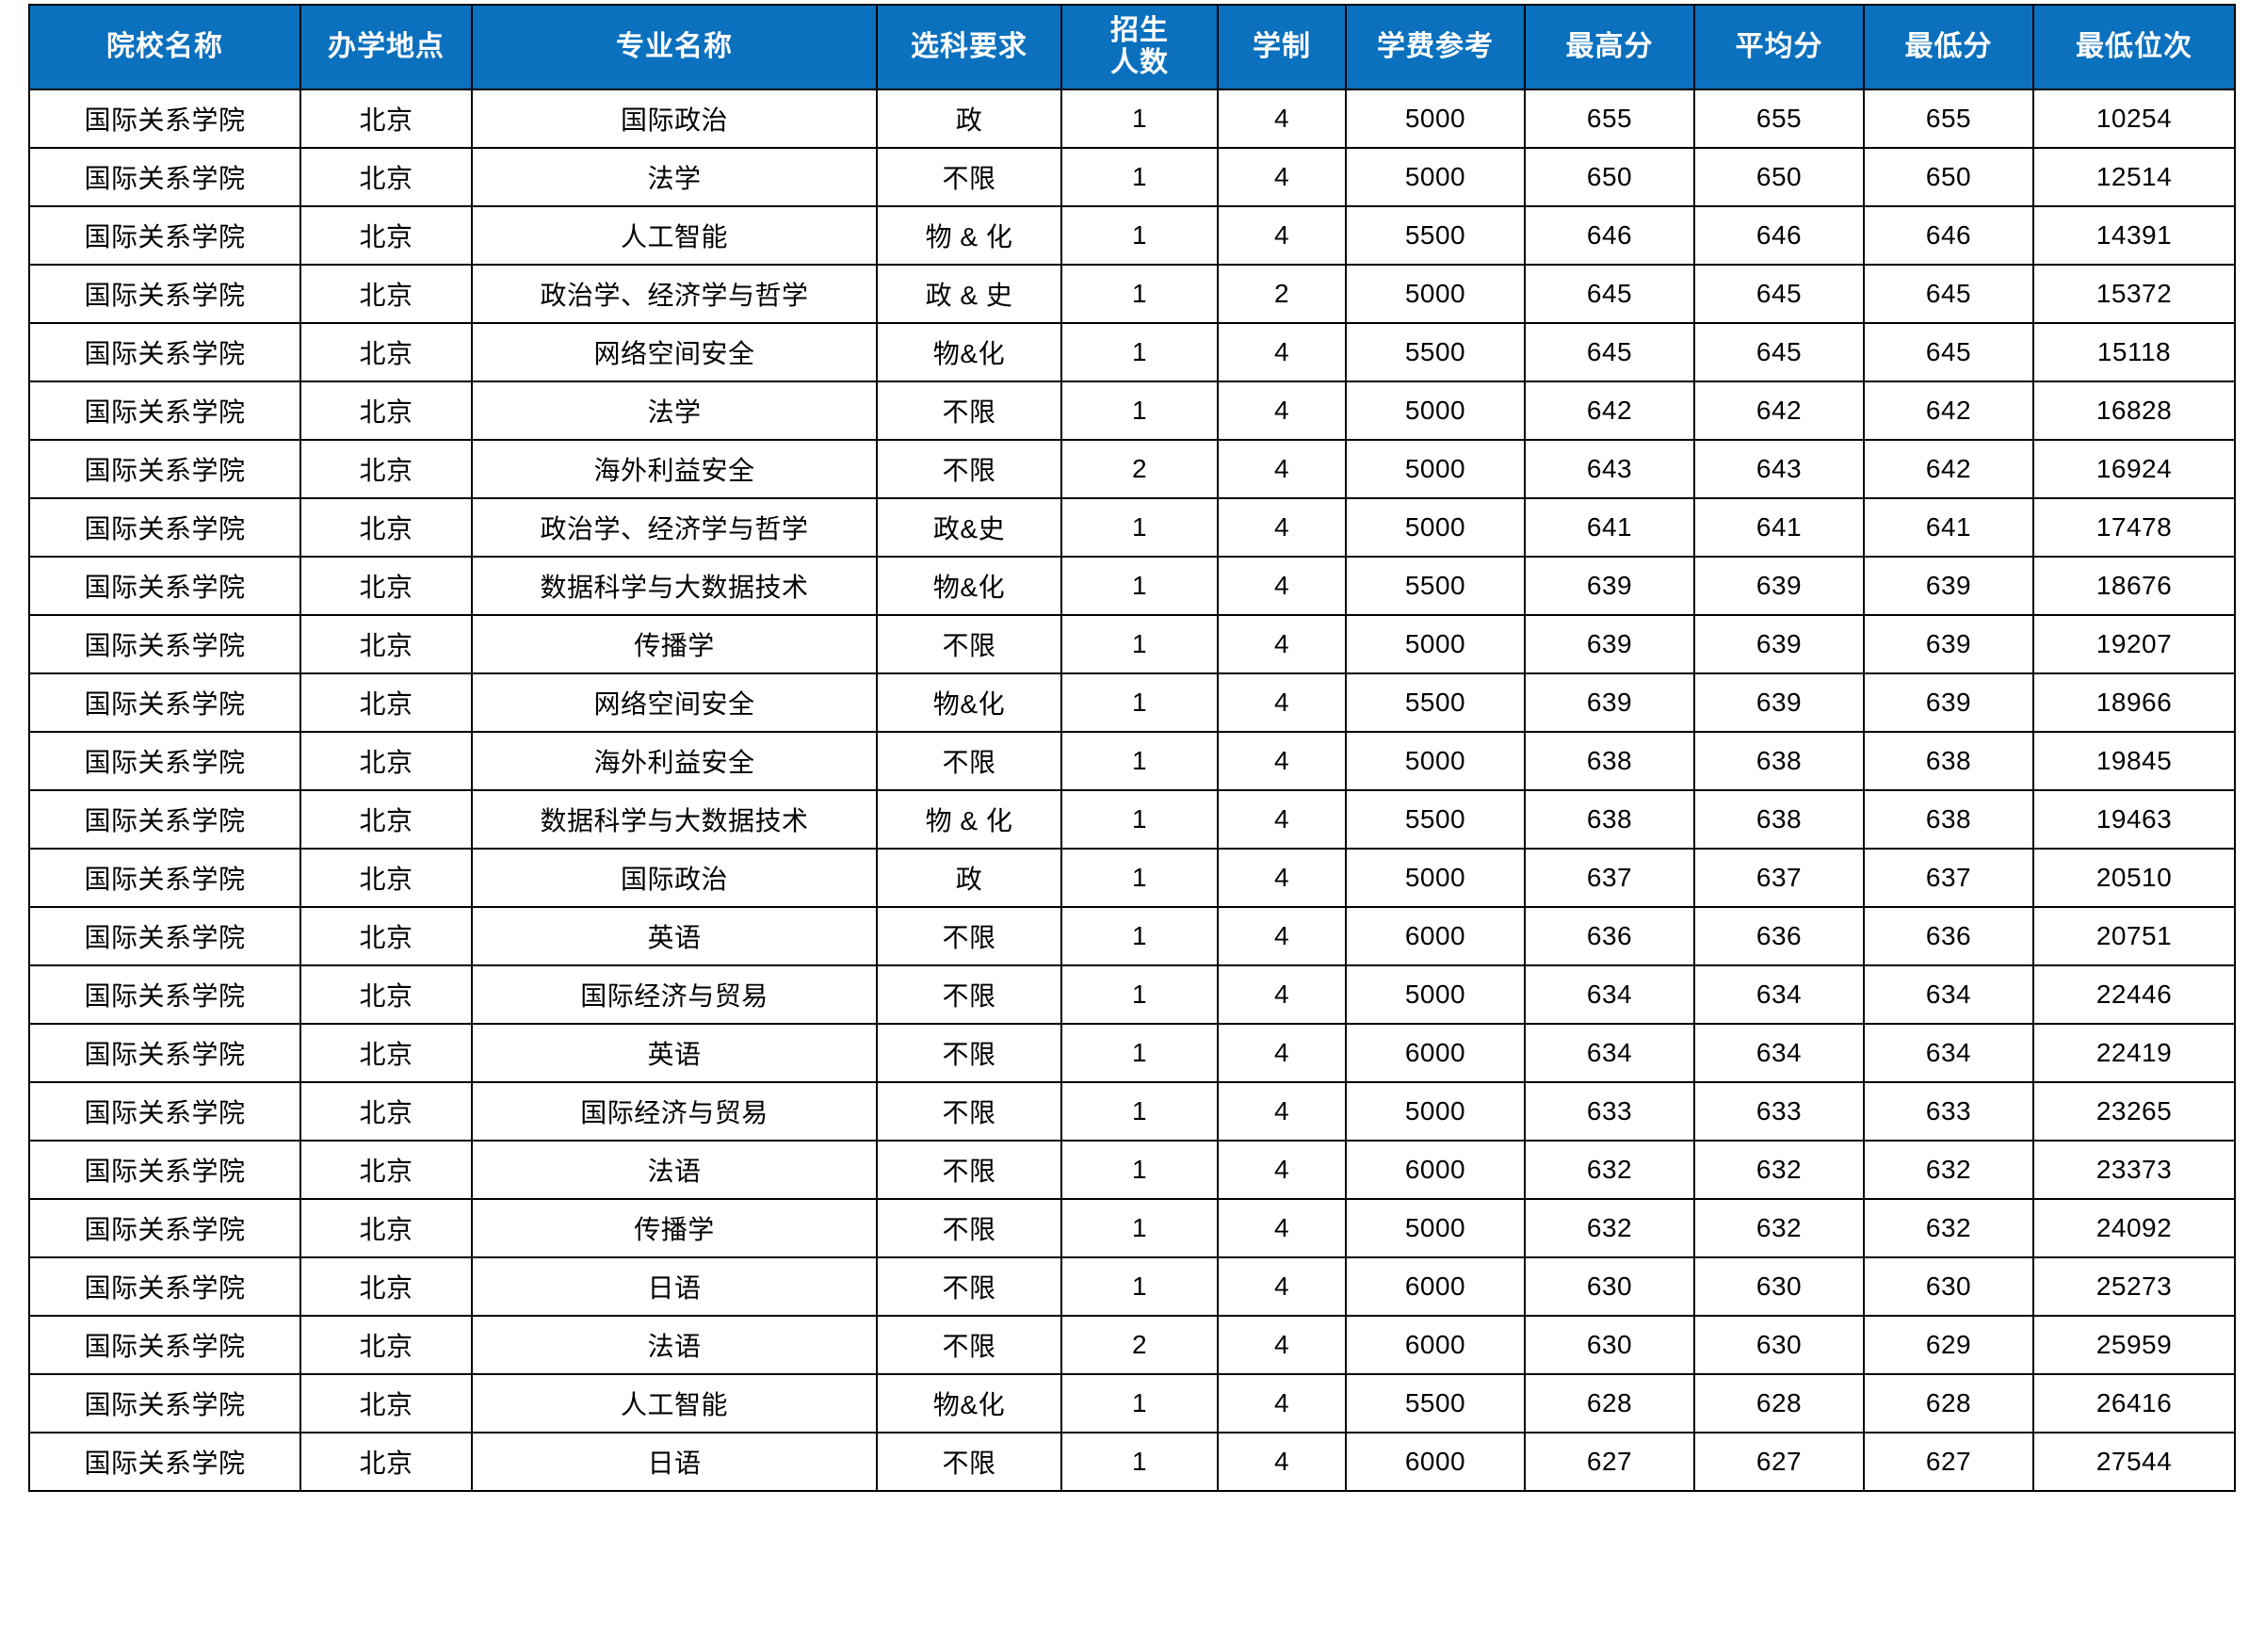 This screenshot has height=1652, width=2249. I want to click on cell-rank: 23373, so click(2134, 1170).